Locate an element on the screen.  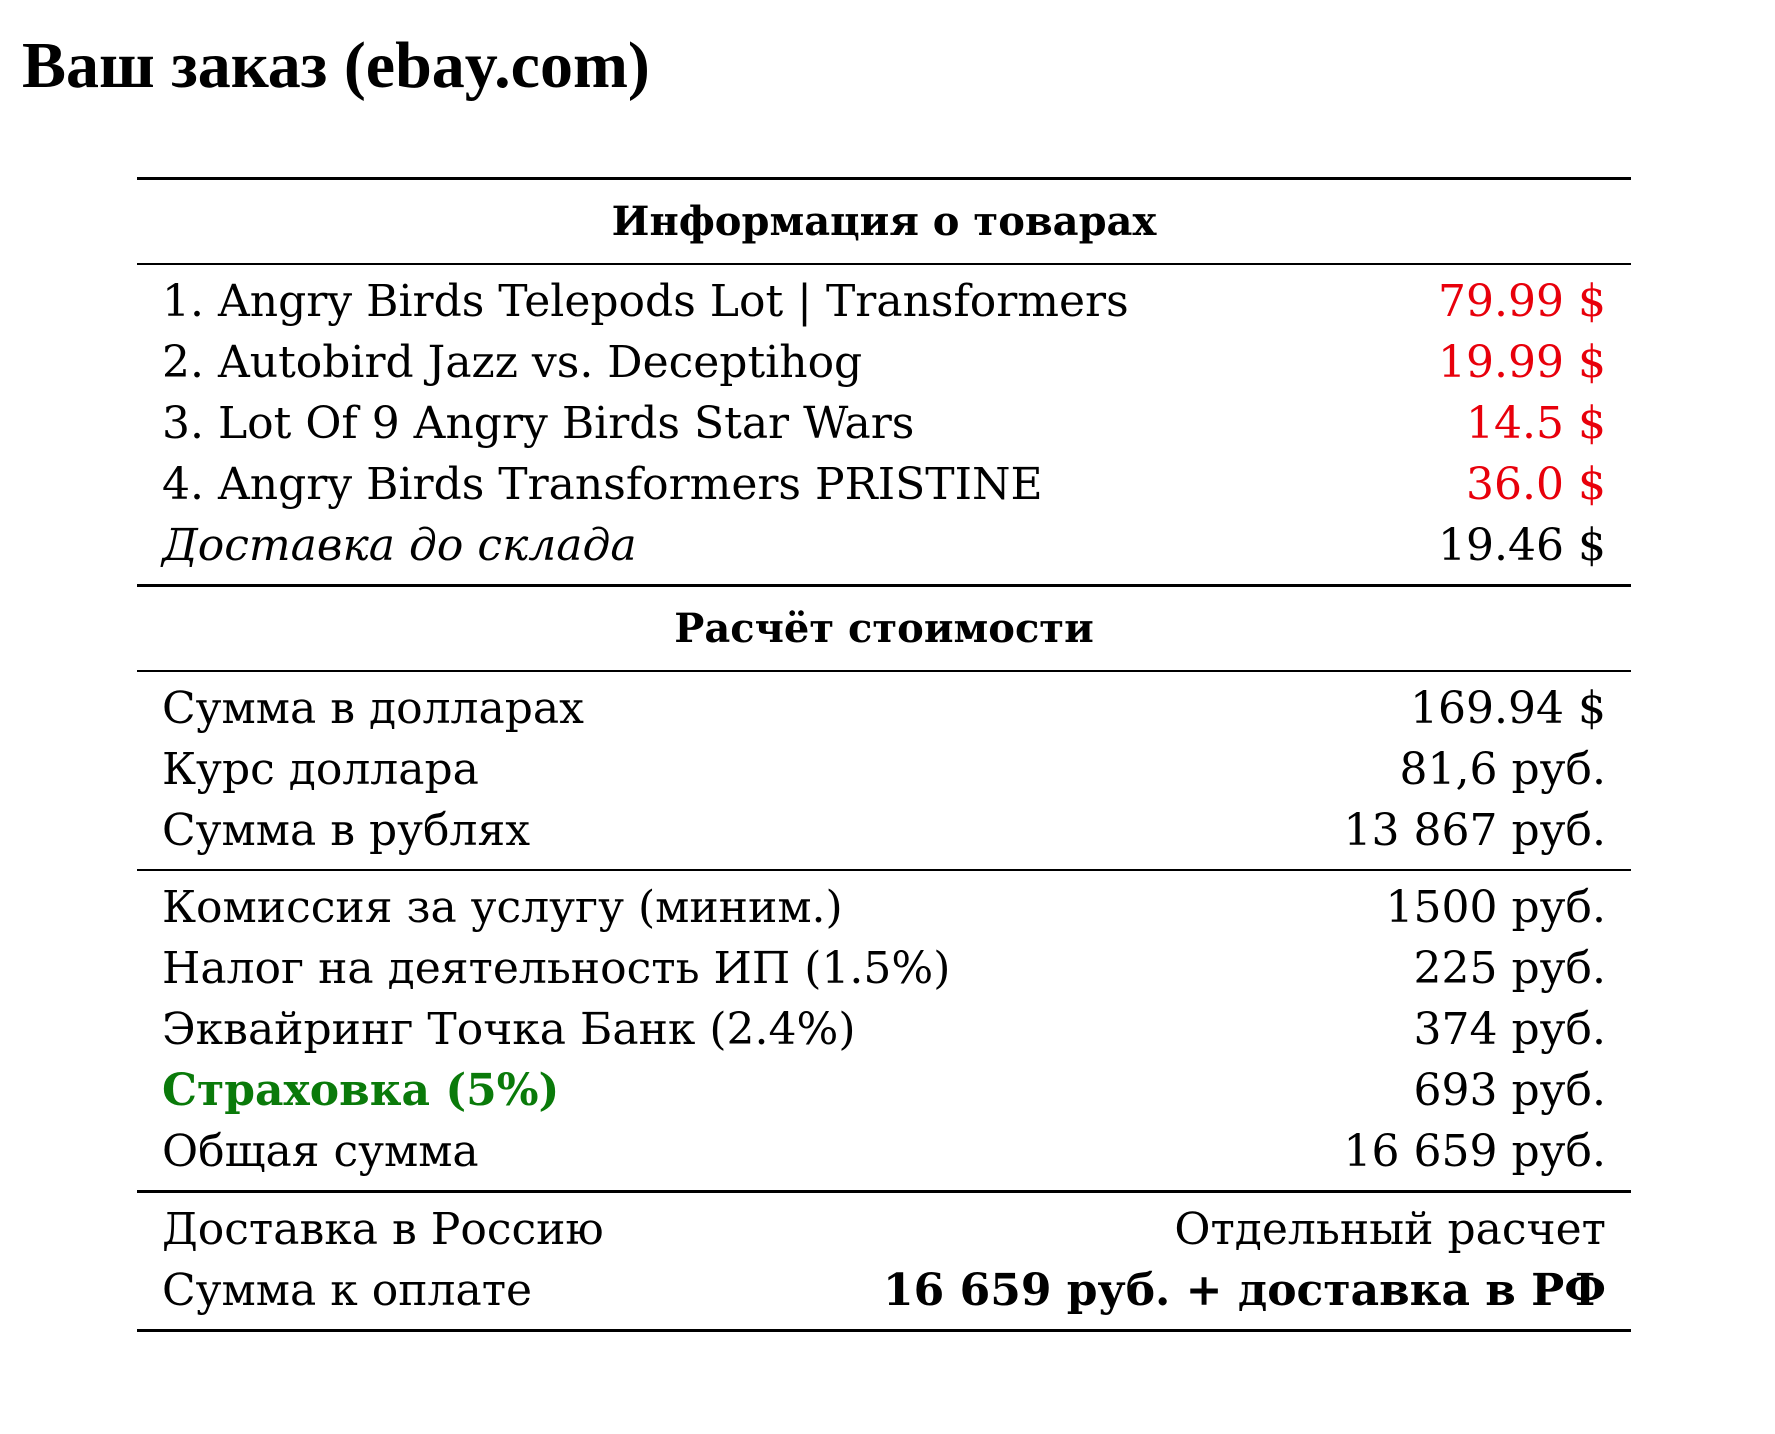
grand-total-value: 16 659 руб. is located at coordinates (1474, 1151).